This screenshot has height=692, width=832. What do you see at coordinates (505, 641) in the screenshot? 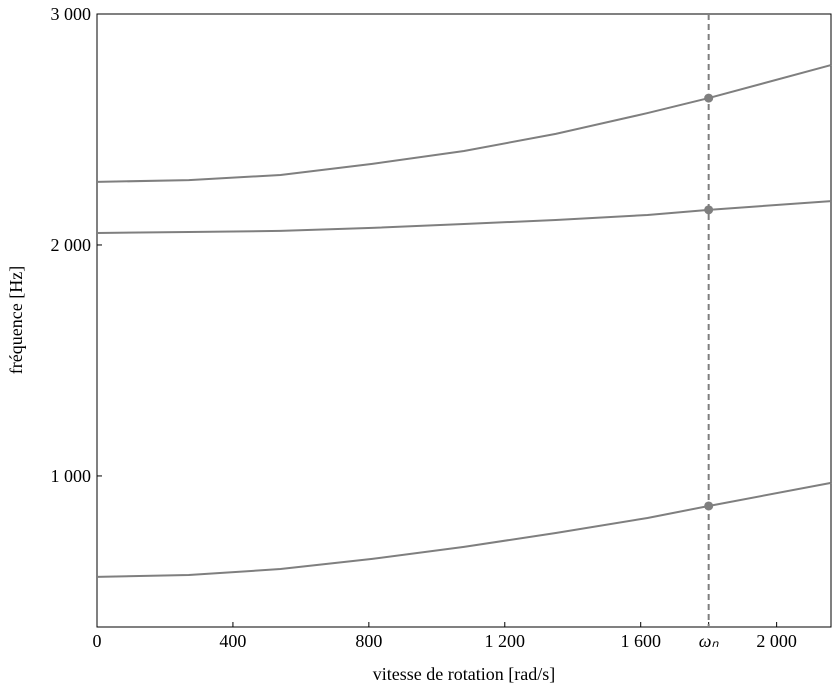
I see `x-tick-label: 1 200` at bounding box center [505, 641].